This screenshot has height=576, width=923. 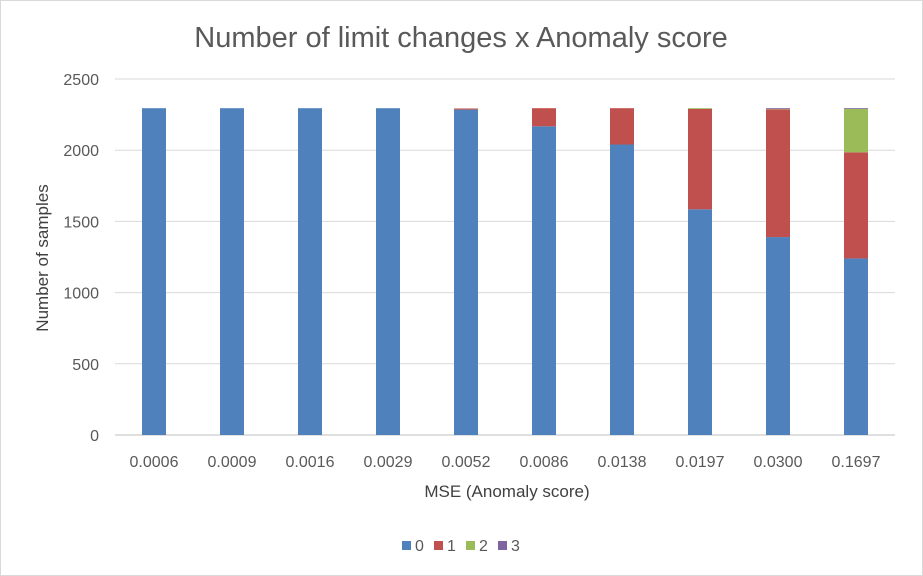 I want to click on legend: 0 1 2 3, so click(x=461, y=546).